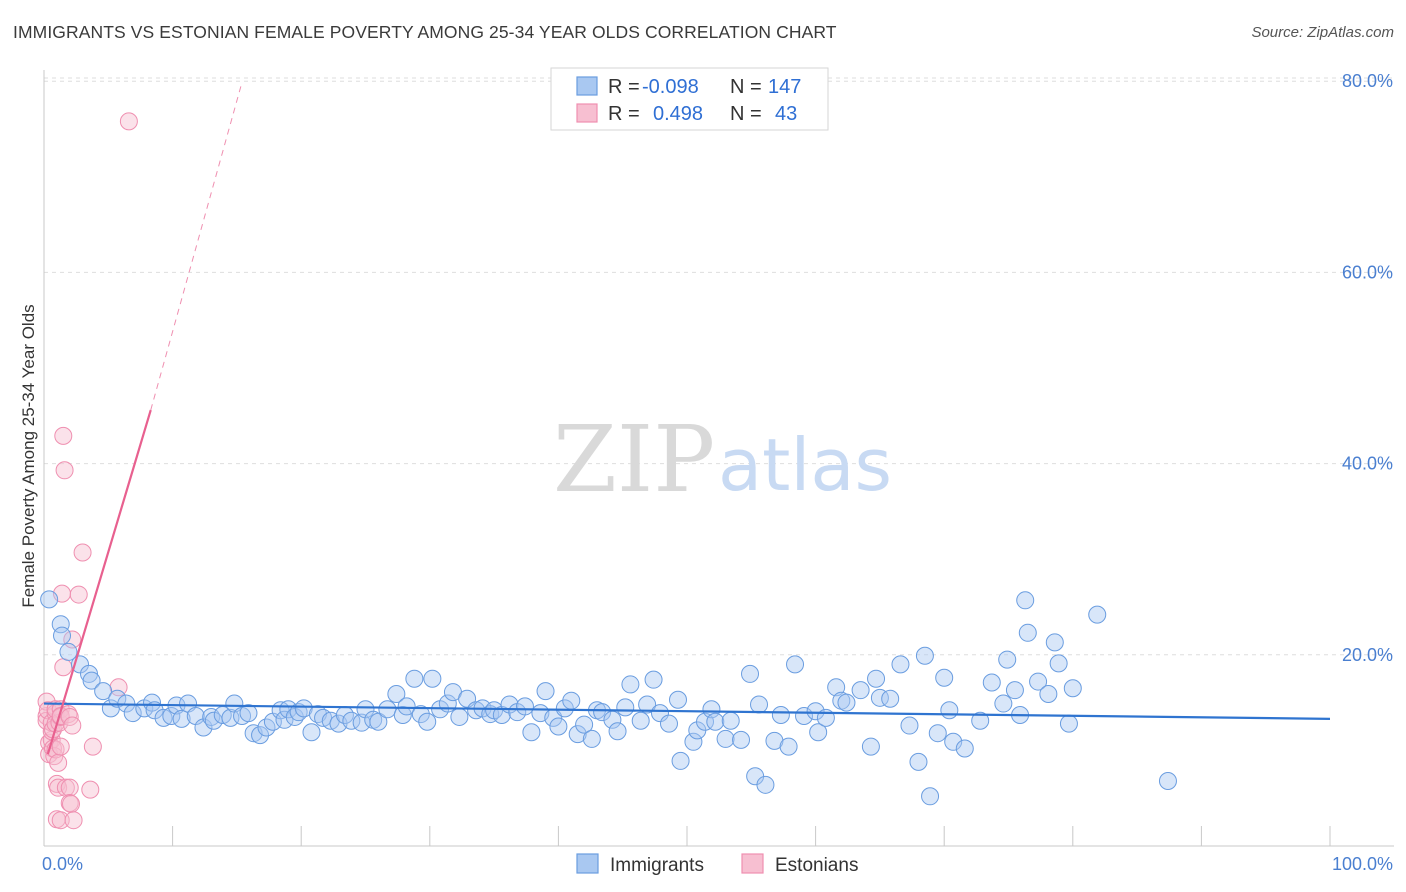  I want to click on legend-n-label-immigrants: N =, so click(746, 87).